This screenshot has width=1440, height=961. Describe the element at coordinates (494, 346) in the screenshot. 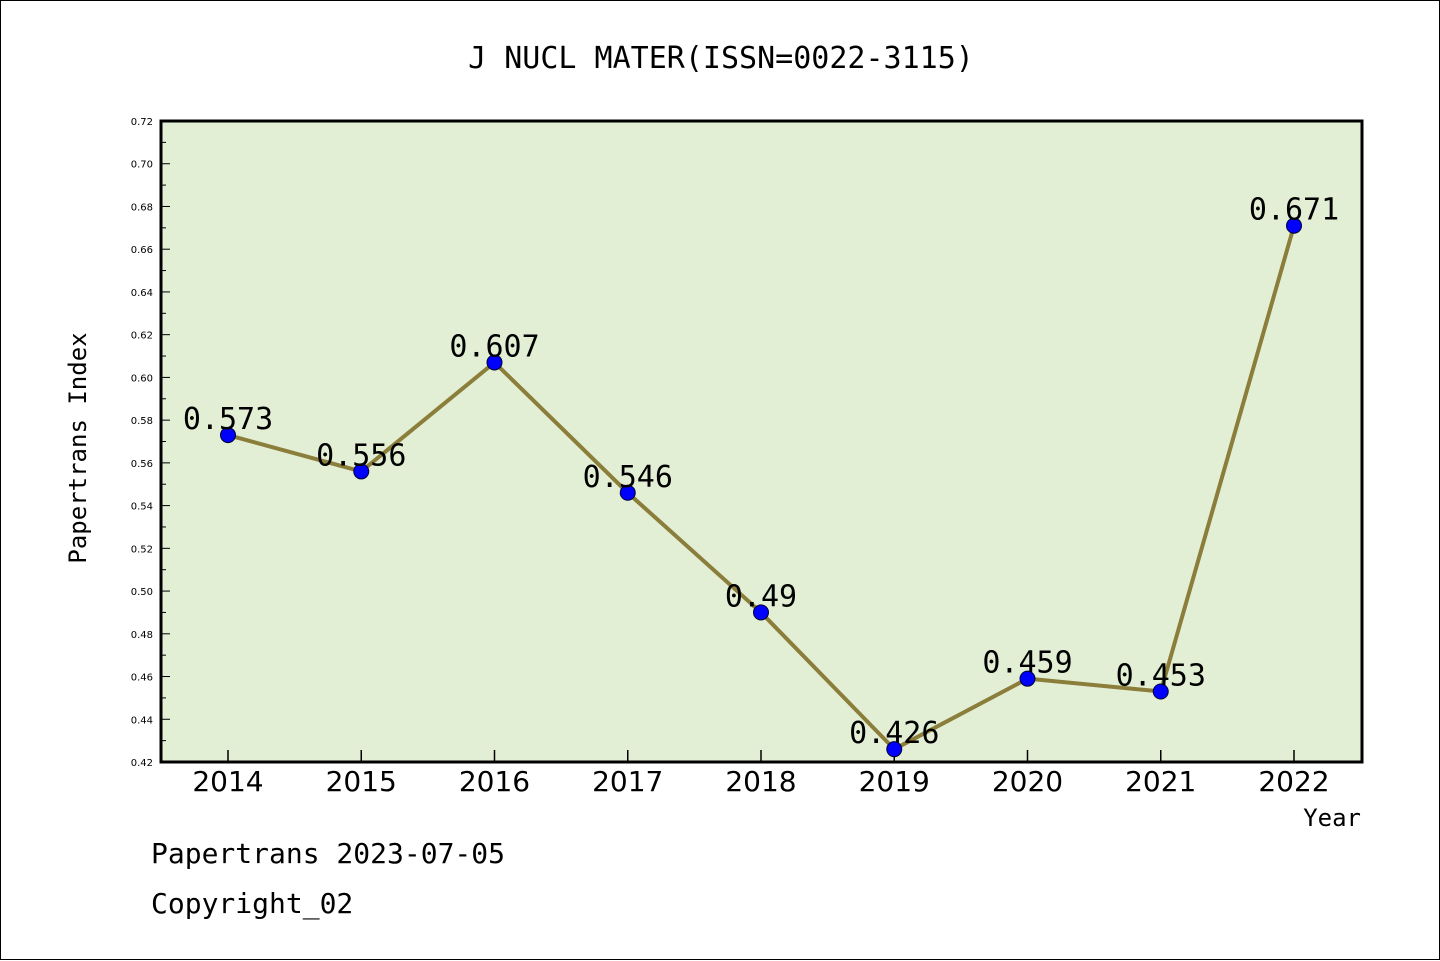

I see `data-label: 0.607` at that location.